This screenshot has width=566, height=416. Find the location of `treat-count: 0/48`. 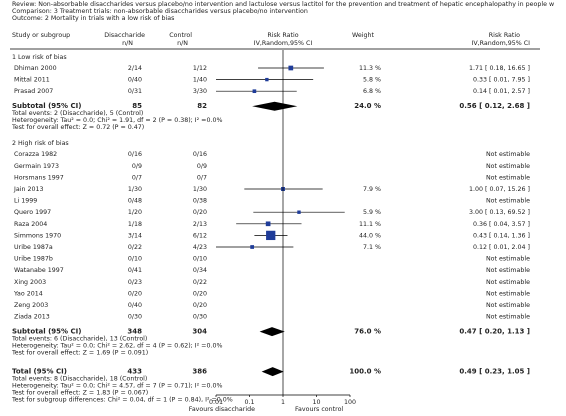

treat-count: 0/48 is located at coordinates (135, 201).